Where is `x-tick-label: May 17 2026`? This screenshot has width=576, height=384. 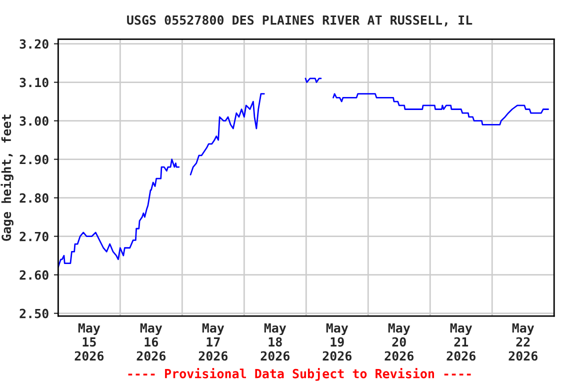
x-tick-label: May 17 2026 is located at coordinates (213, 342).